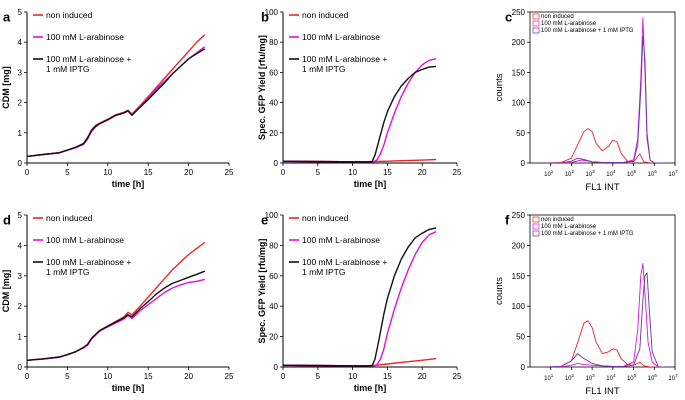 The width and height of the screenshot is (685, 400). What do you see at coordinates (341, 37) in the screenshot?
I see `legend-label-b-1: 100 mM L-arabinose` at bounding box center [341, 37].